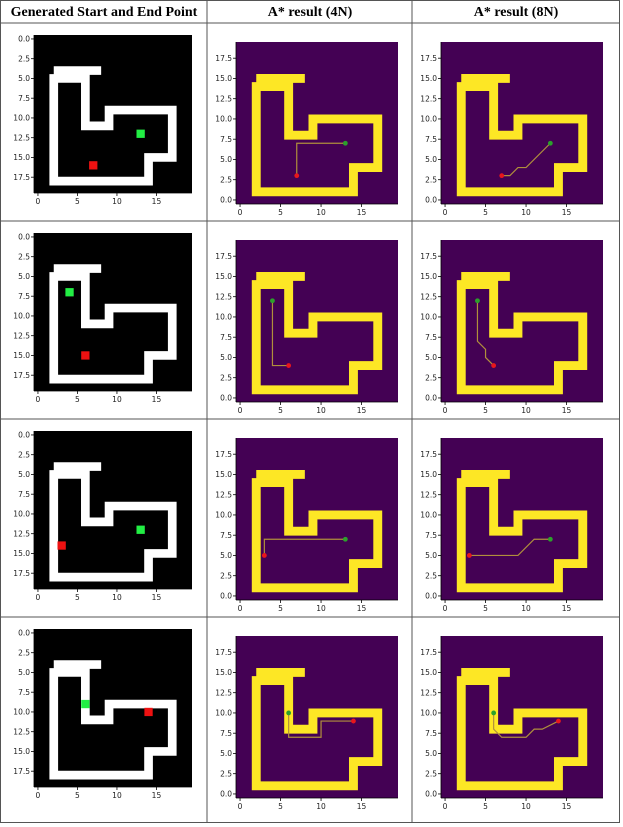  Describe the element at coordinates (104, 12) in the screenshot. I see `header-generated: Generated Start and End Point` at that location.